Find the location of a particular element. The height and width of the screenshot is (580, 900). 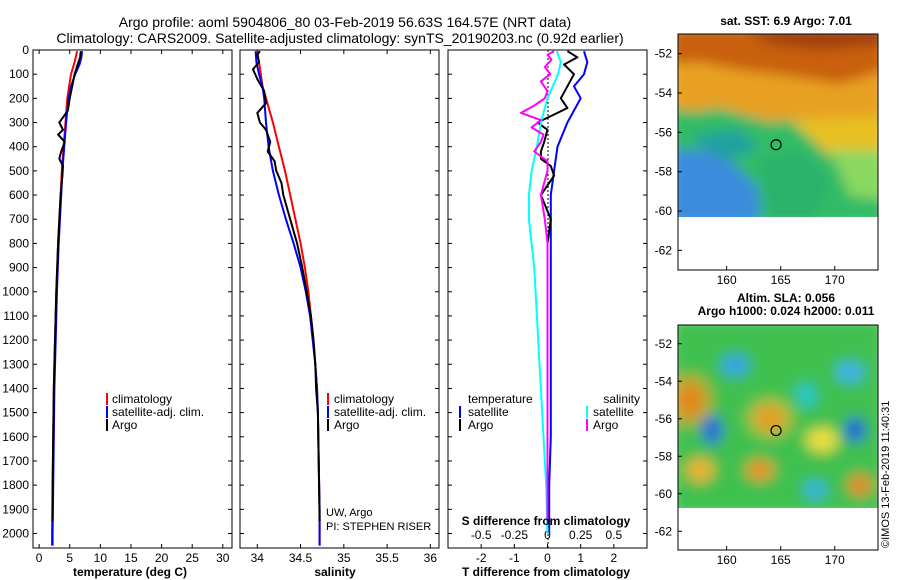

x2-tick-label: 0.25 is located at coordinates (581, 535).